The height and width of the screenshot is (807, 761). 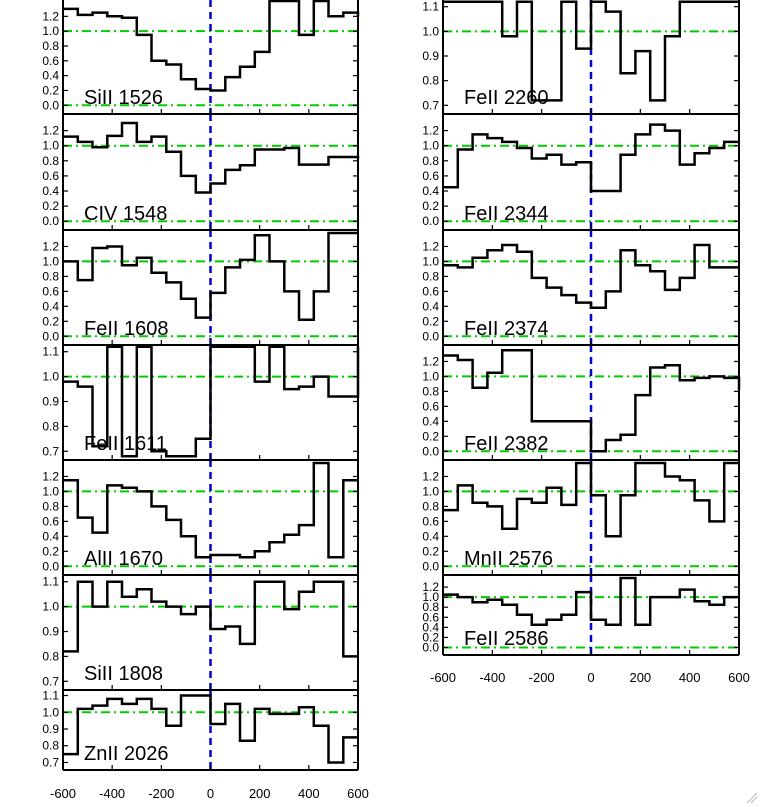 What do you see at coordinates (50, 746) in the screenshot?
I see `znii-2026-ytick-label: 0.8` at bounding box center [50, 746].